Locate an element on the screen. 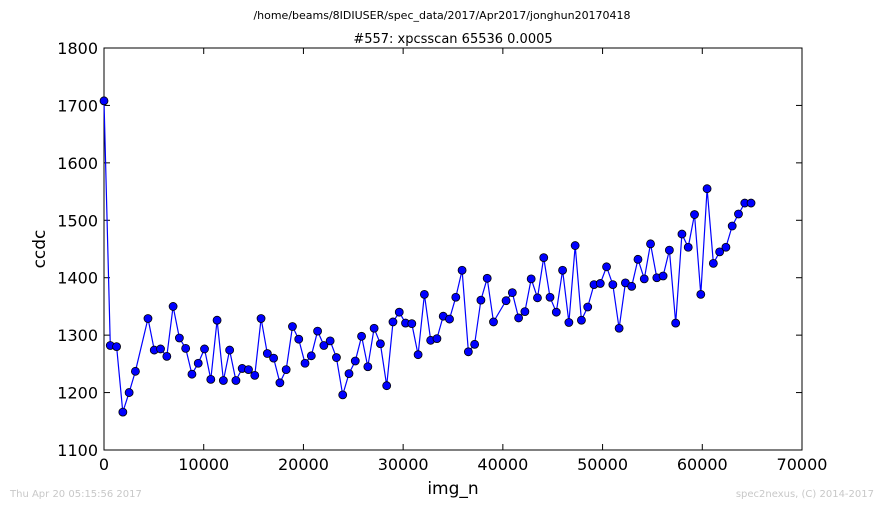 The height and width of the screenshot is (513, 884). y-tick-label: 1700 is located at coordinates (77, 105).